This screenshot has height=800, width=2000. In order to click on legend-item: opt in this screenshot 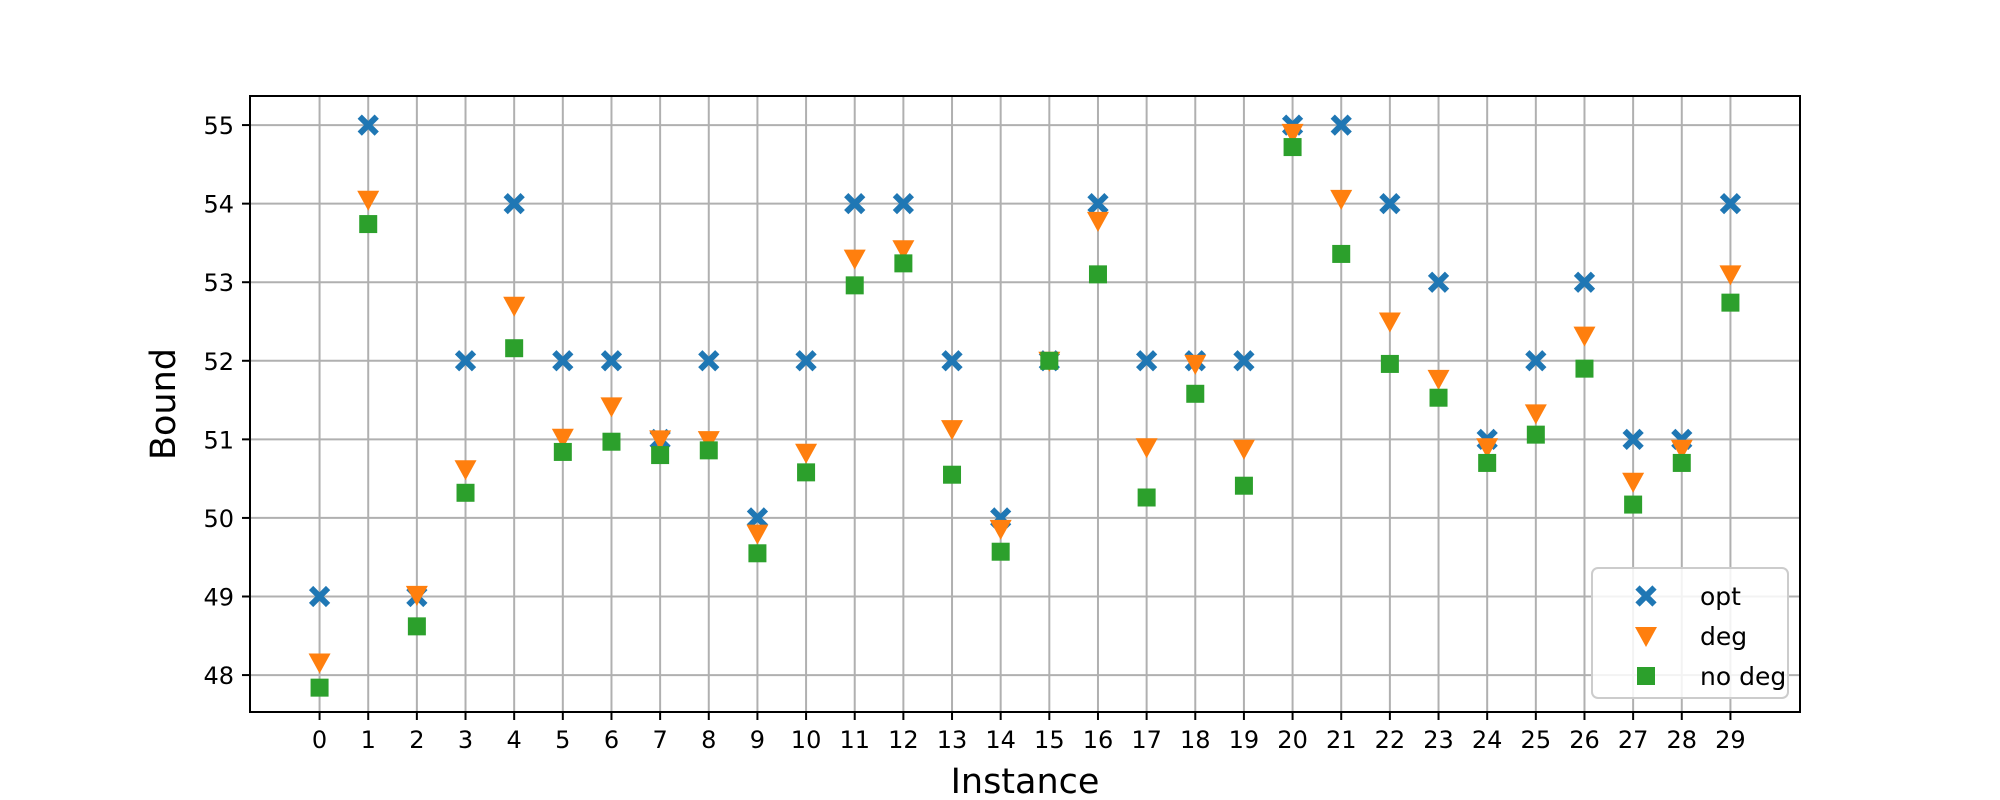, I will do `click(1688, 596)`.